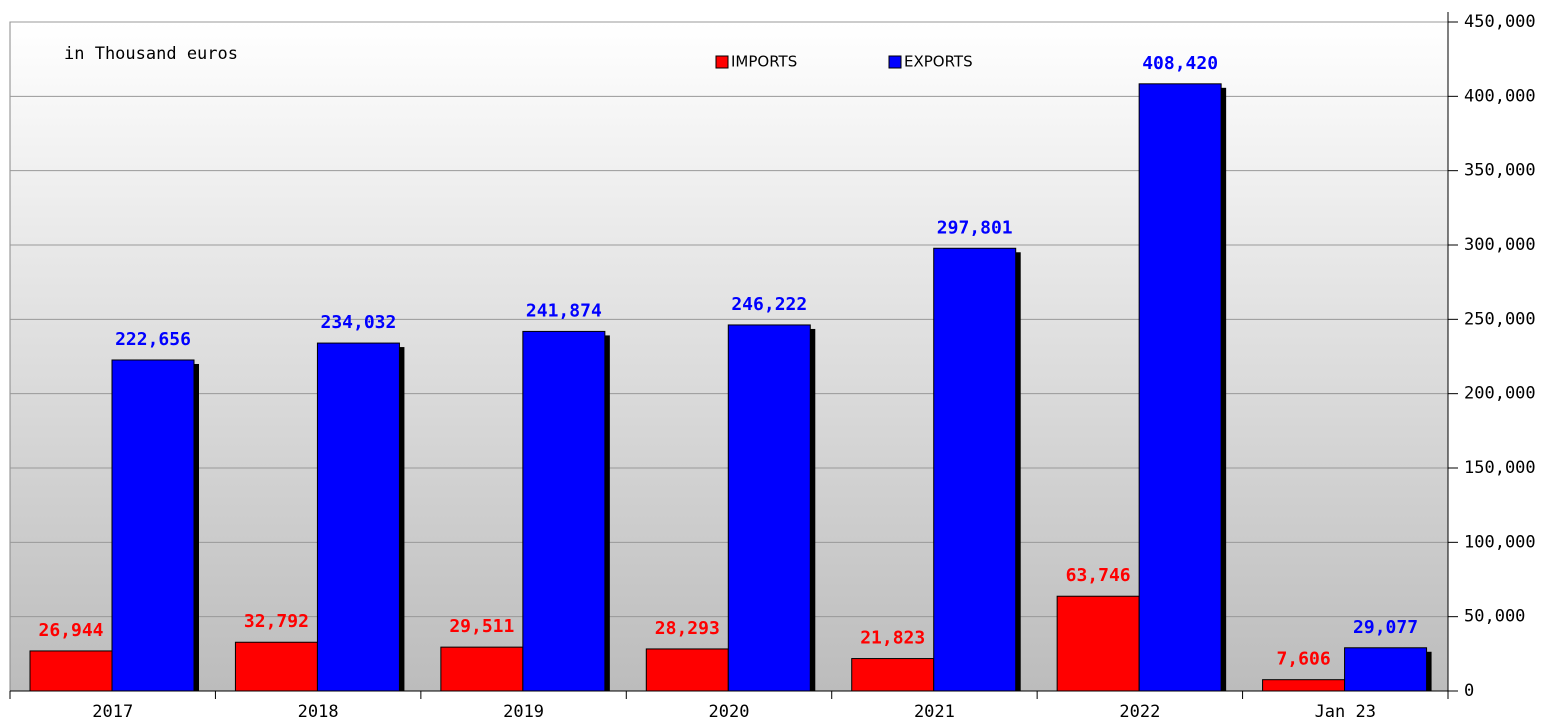 This screenshot has width=1568, height=721. Describe the element at coordinates (1500, 171) in the screenshot. I see `y-tick-label: 350,000` at that location.